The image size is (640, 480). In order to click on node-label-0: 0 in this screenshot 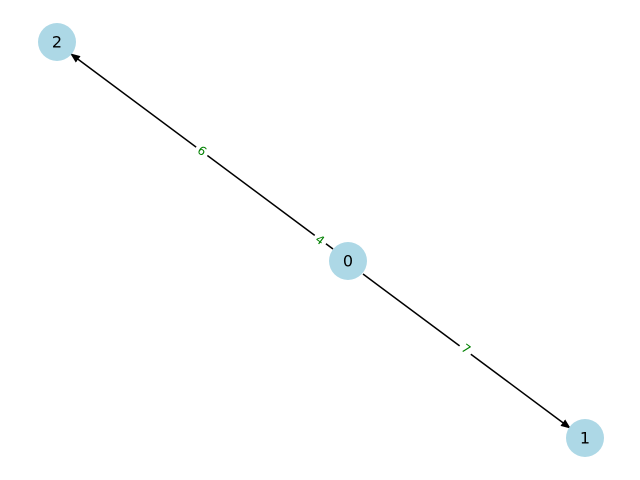, I will do `click(348, 261)`.